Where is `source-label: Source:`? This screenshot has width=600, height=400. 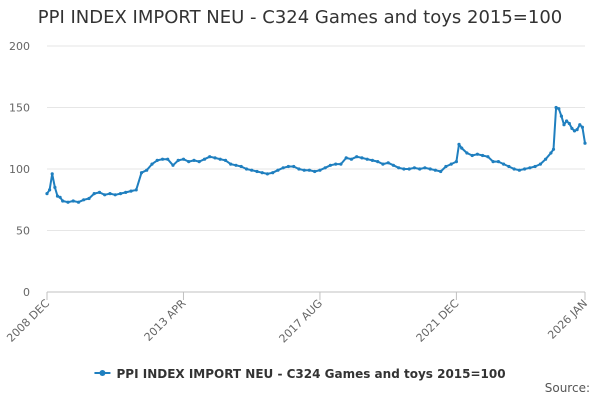 source-label: Source: is located at coordinates (567, 388).